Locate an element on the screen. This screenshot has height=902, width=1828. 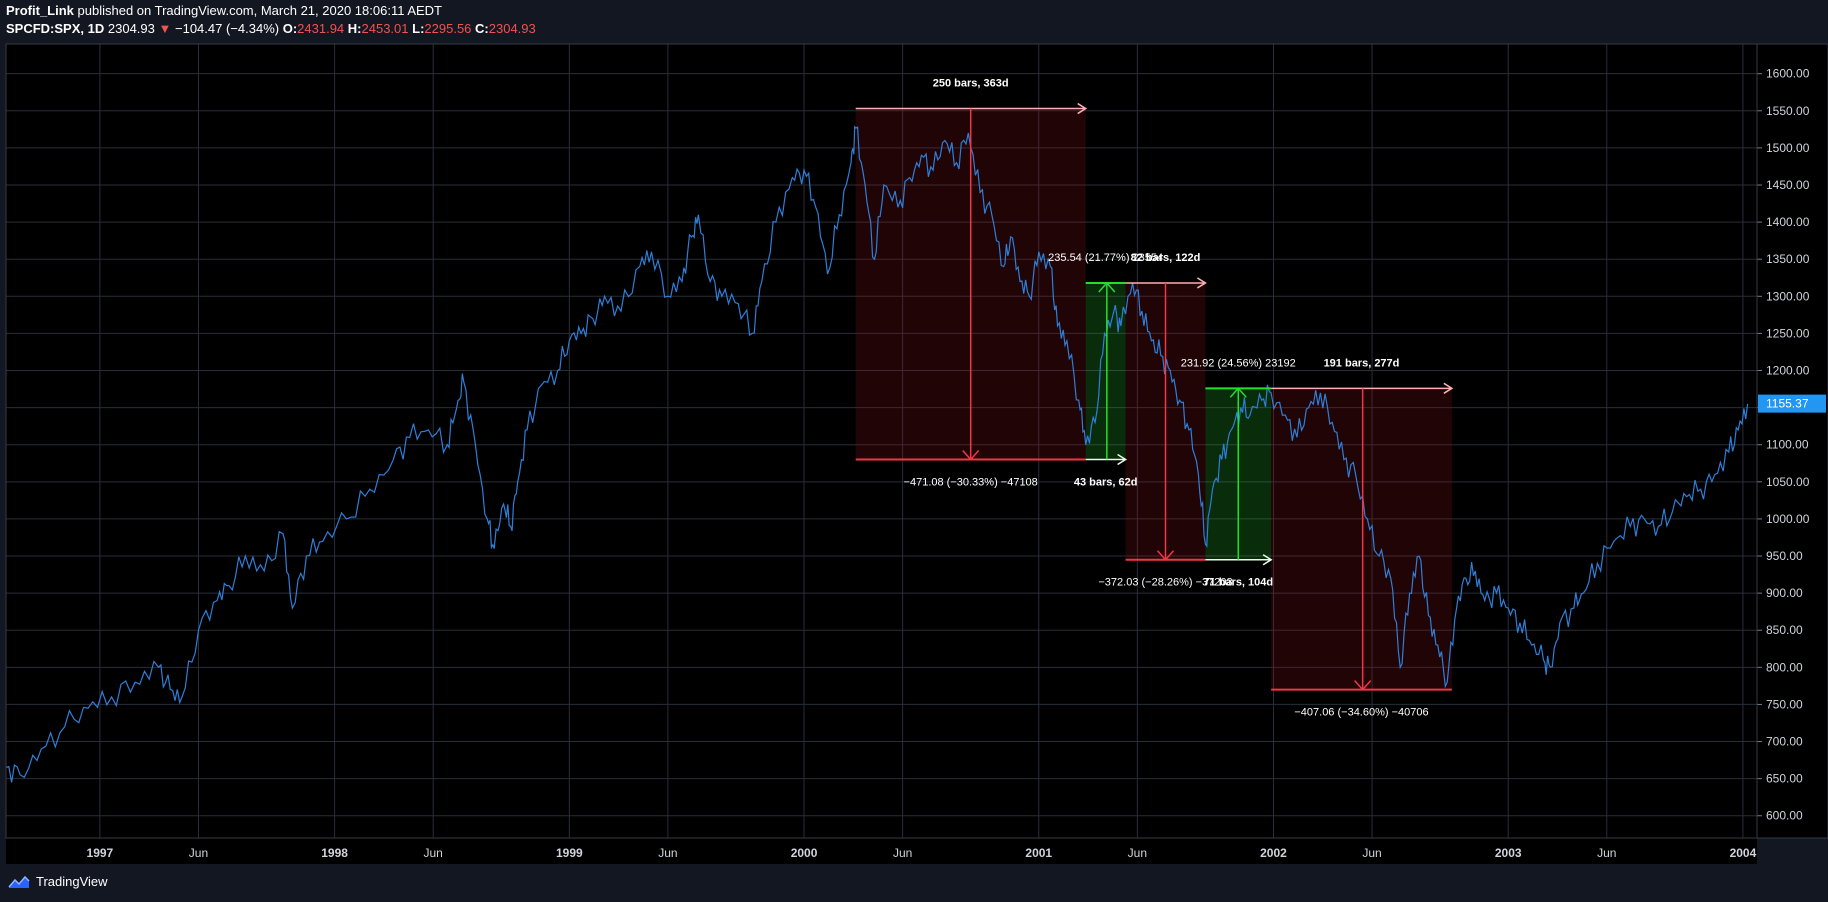
y-tick-label: 1300.00 is located at coordinates (1788, 296).